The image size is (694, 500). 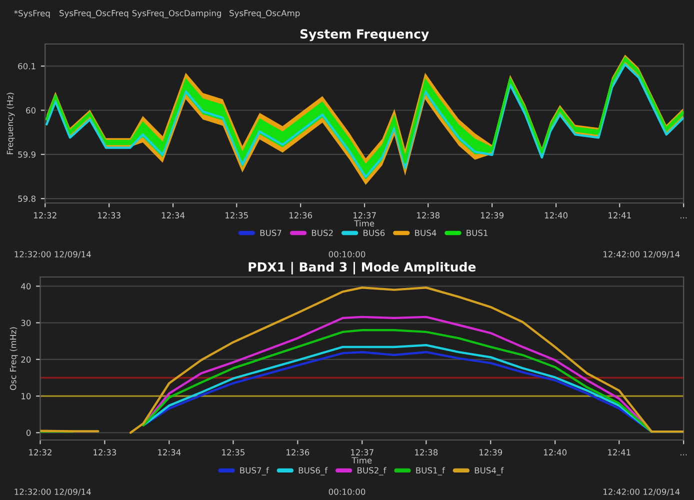 I want to click on legend-label: BUS6, so click(x=374, y=233).